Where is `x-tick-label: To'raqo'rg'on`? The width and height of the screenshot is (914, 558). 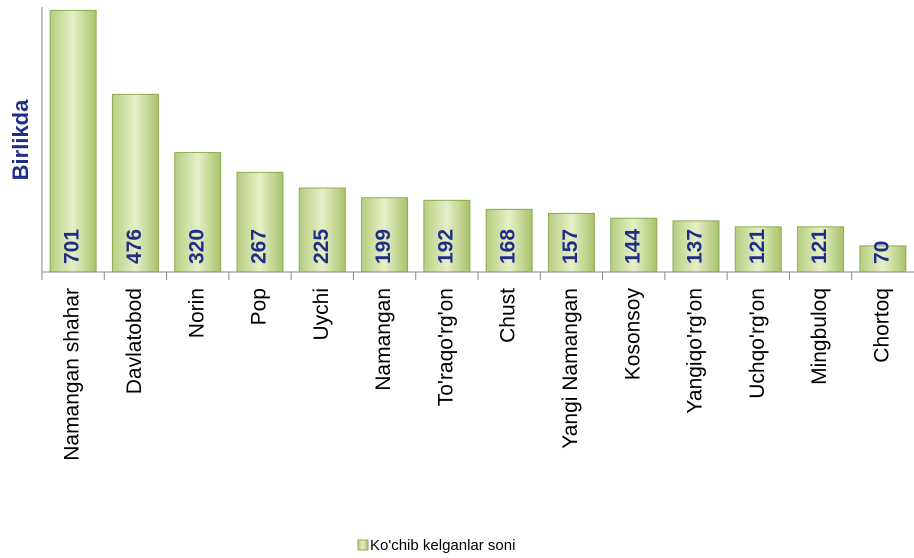
x-tick-label: To'raqo'rg'on is located at coordinates (445, 347).